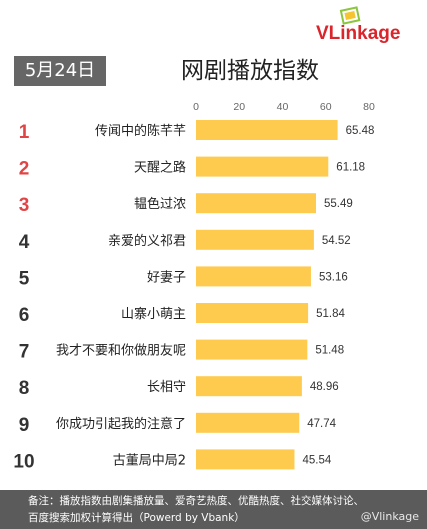 This screenshot has width=427, height=529. Describe the element at coordinates (329, 351) in the screenshot. I see `data-label: 51.48` at that location.